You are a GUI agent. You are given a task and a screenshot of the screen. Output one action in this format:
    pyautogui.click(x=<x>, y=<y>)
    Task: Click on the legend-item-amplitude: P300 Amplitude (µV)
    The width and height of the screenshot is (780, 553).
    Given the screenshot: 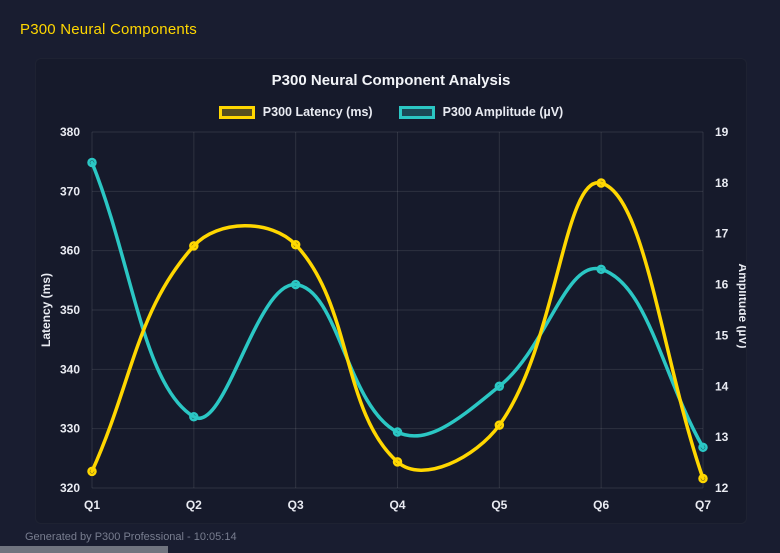 What is the action you would take?
    pyautogui.click(x=481, y=112)
    